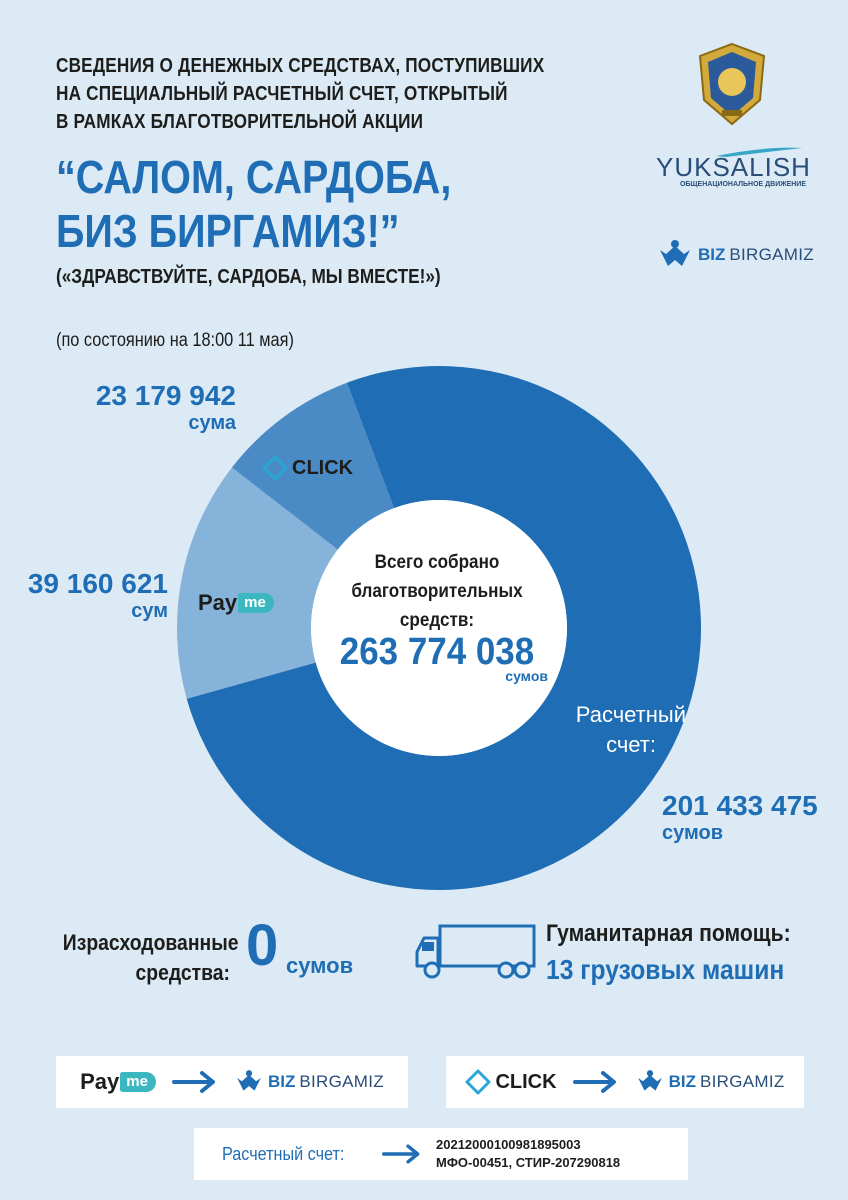  What do you see at coordinates (630, 714) in the screenshot?
I see `account-segment-label-1: Расчетный` at bounding box center [630, 714].